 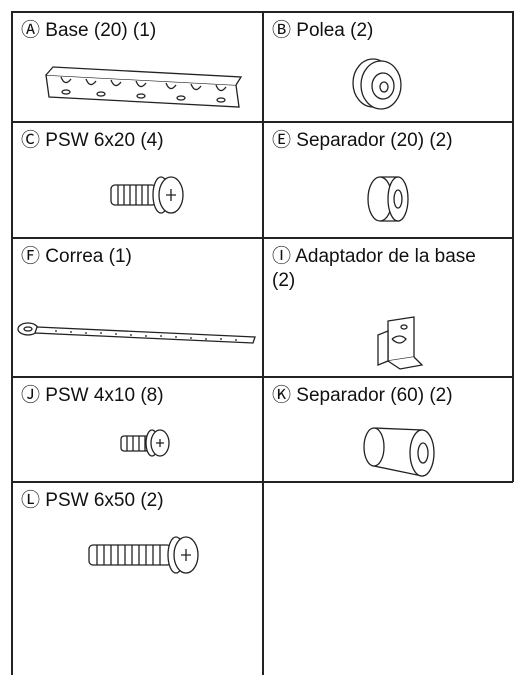 I want to click on icon-adapter, so click(x=400, y=343).